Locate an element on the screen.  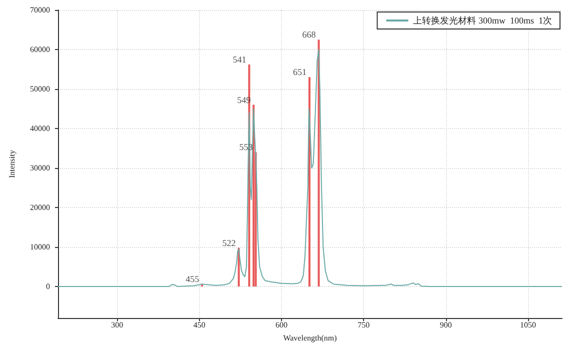
y-tick-label: 50000 is located at coordinates (40, 89).